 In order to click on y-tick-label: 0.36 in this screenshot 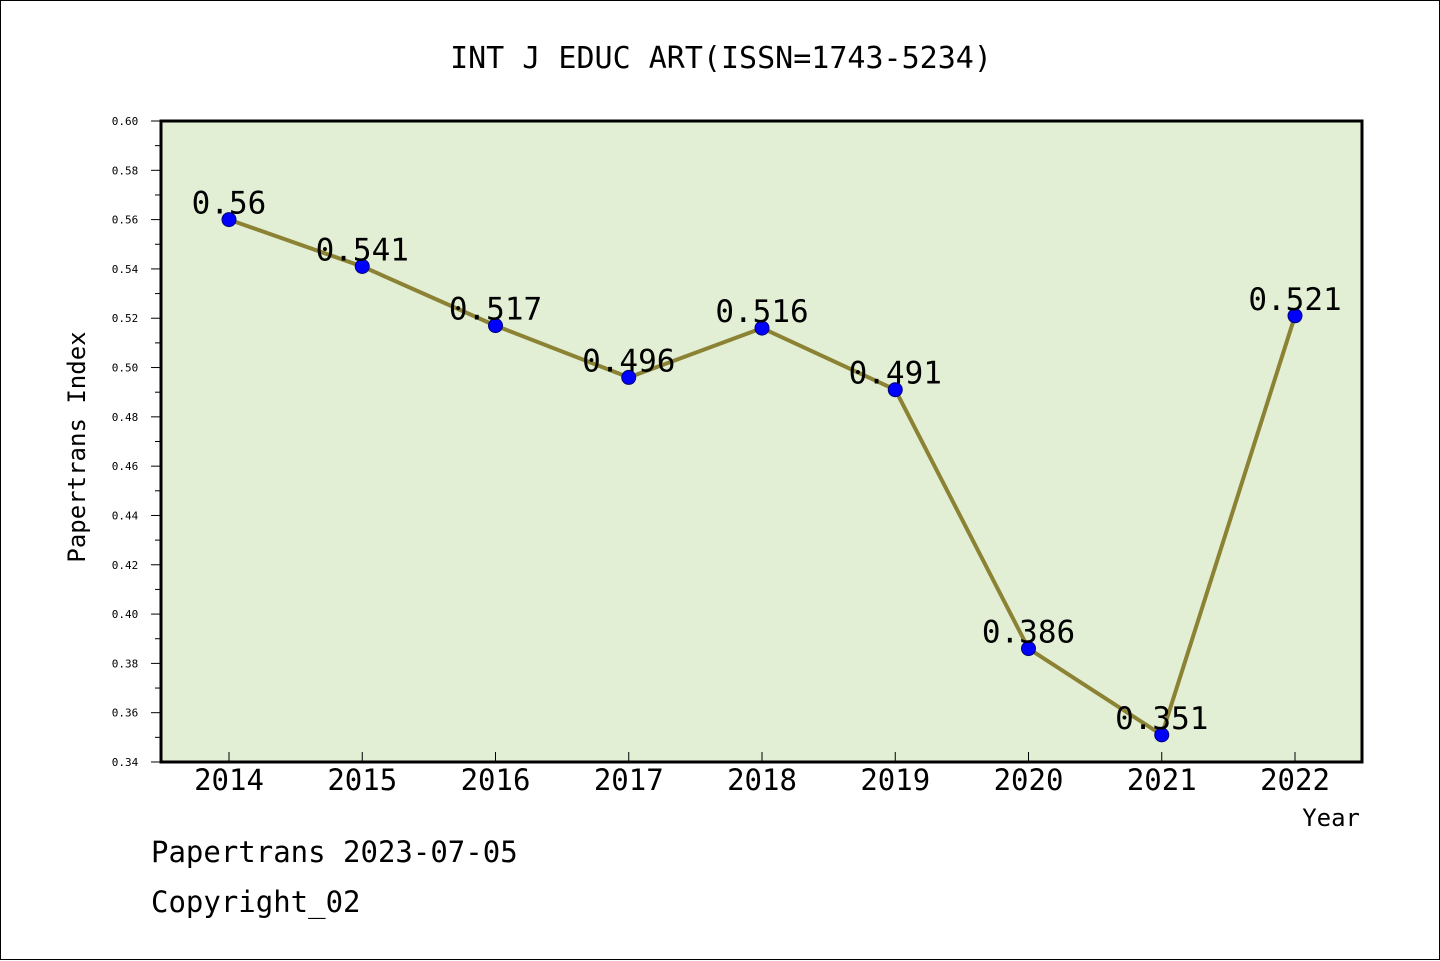, I will do `click(125, 713)`.